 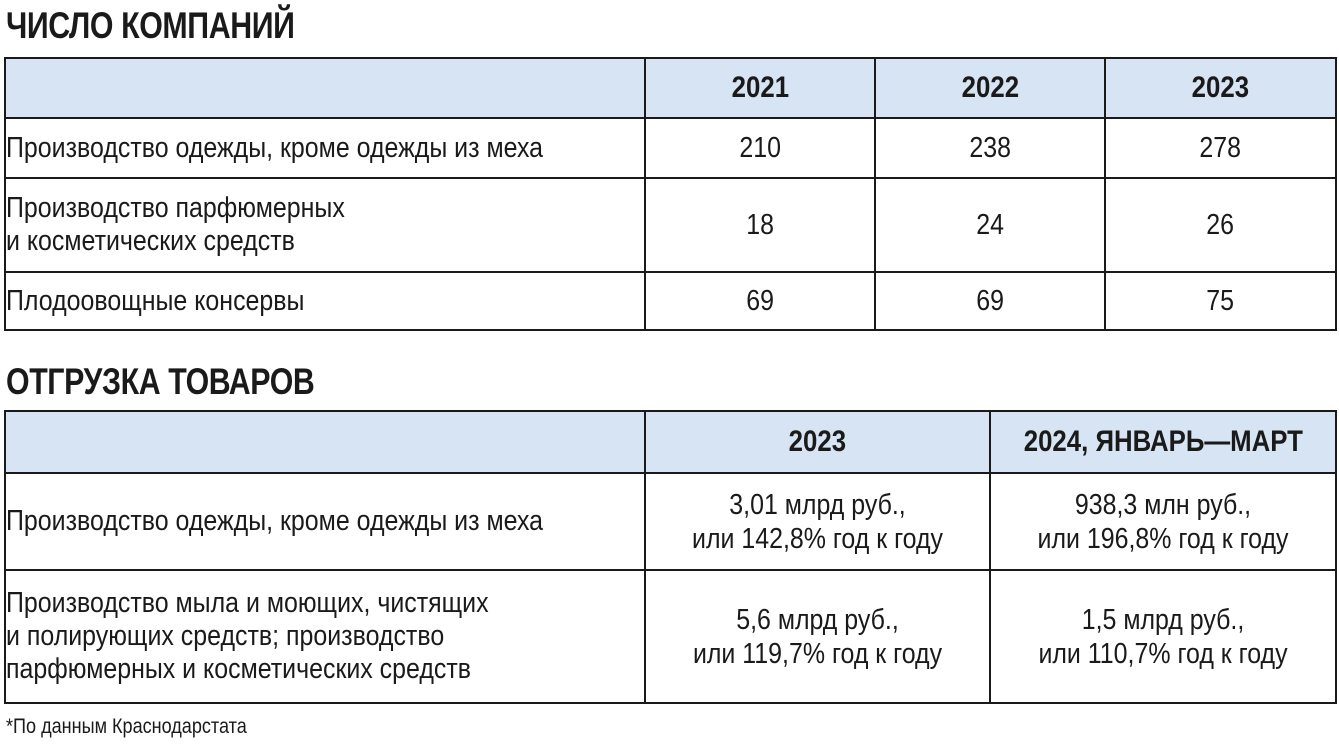 What do you see at coordinates (817, 521) in the screenshot?
I see `value-cell: 3,01 млрд руб., или 142,8% год к году` at bounding box center [817, 521].